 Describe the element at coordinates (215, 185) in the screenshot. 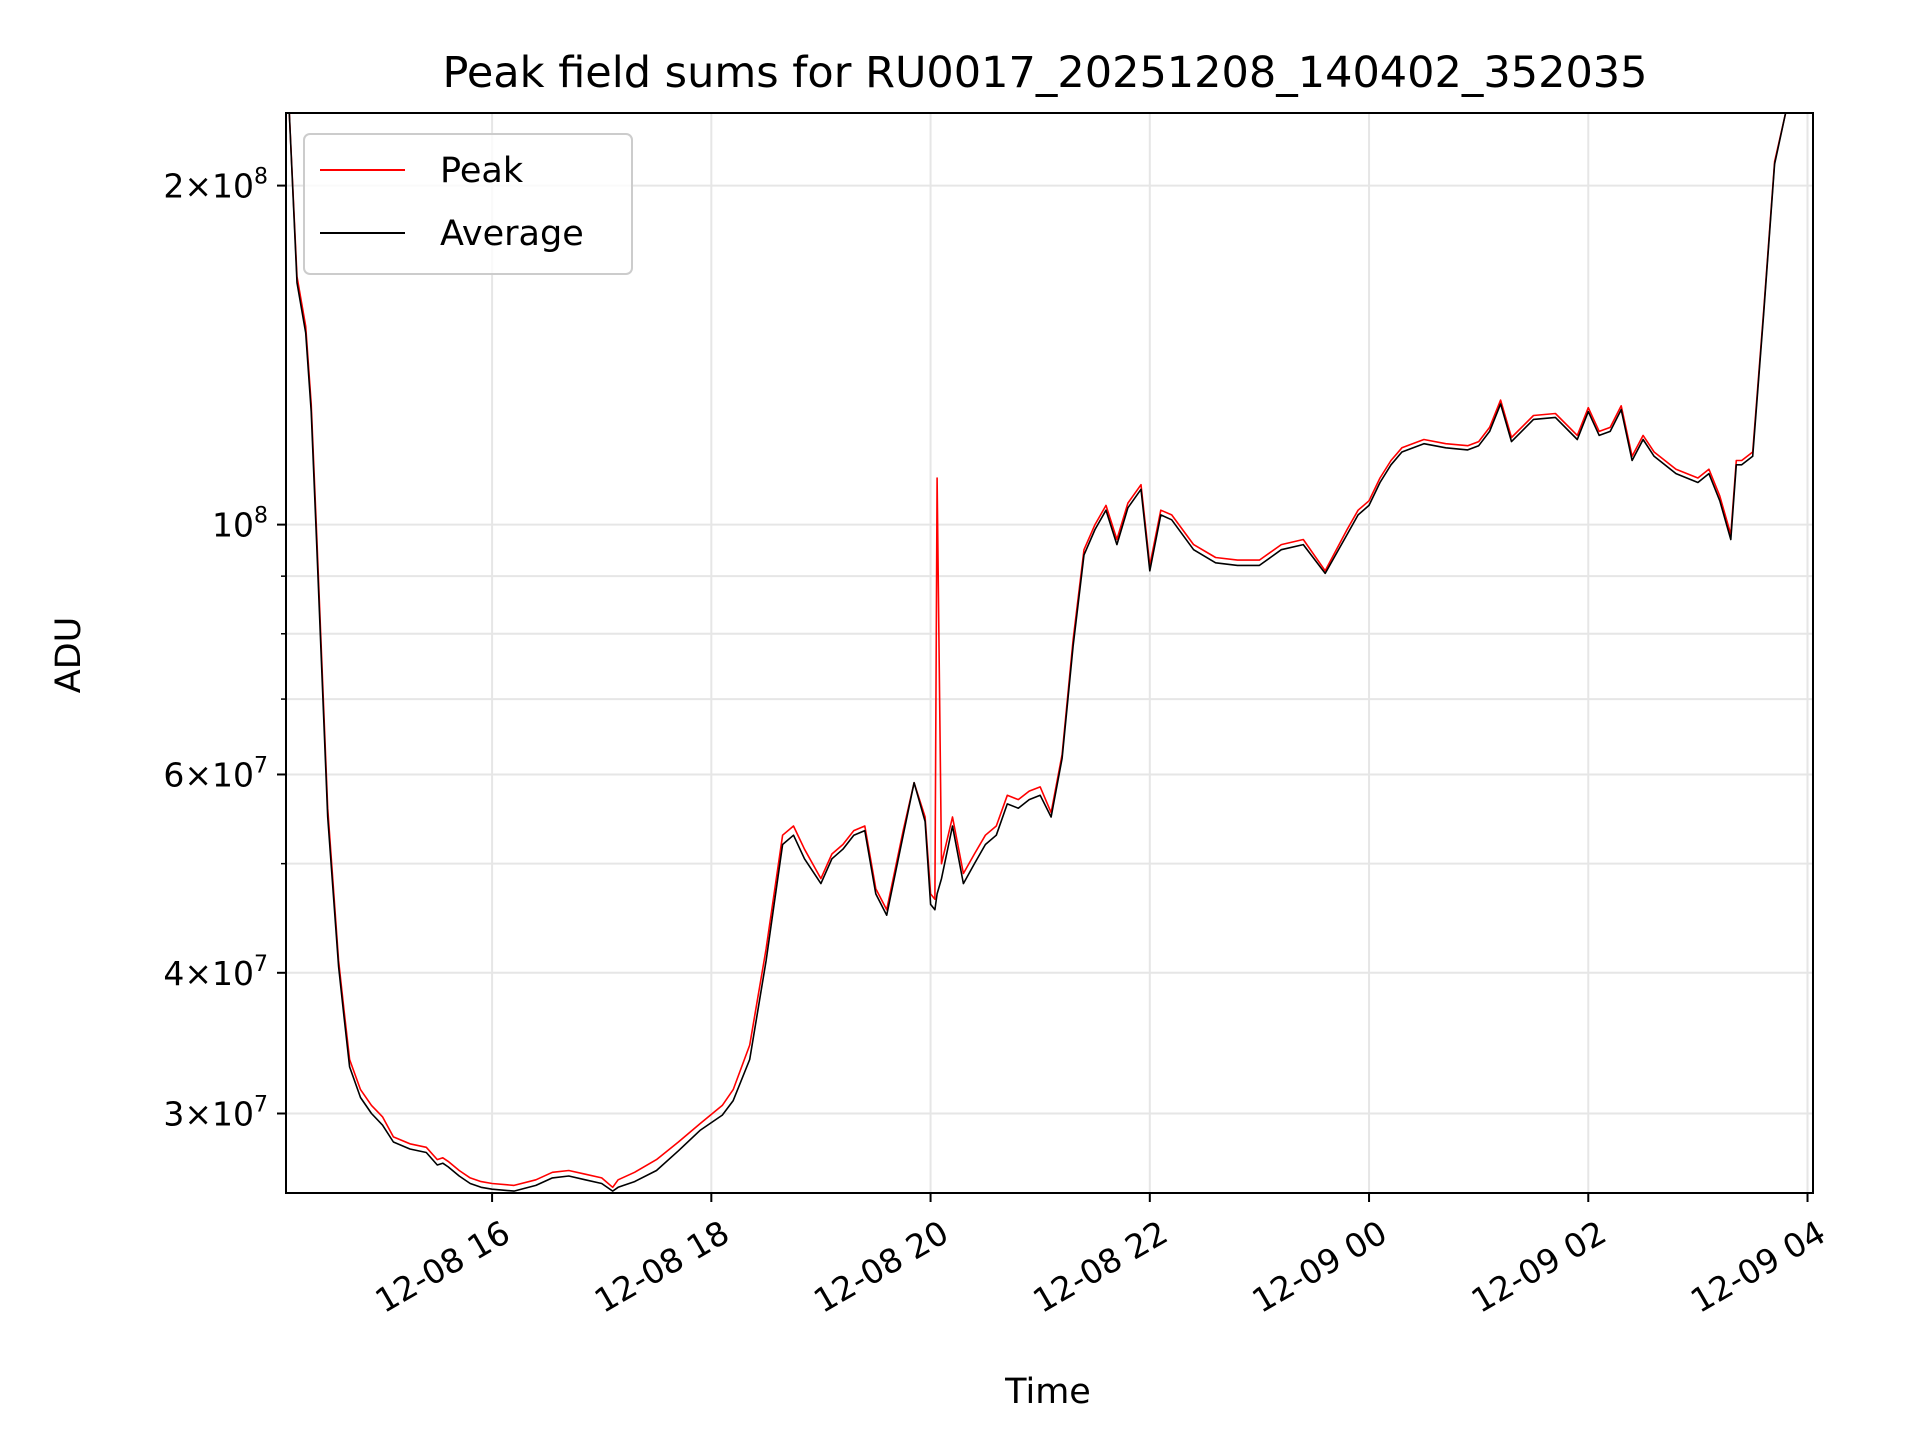

I see `y-tick-label: 2×108` at that location.